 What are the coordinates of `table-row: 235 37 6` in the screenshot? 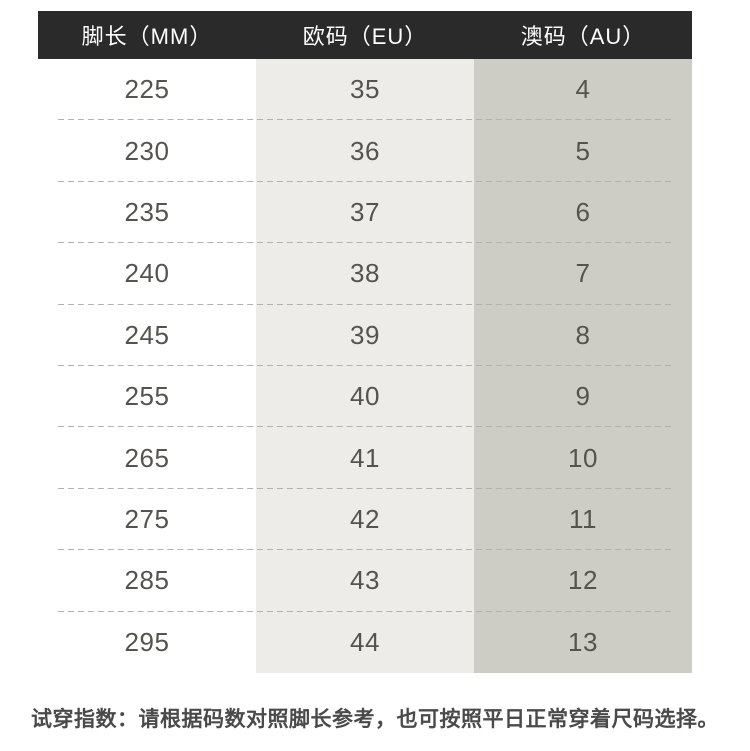 It's located at (365, 213).